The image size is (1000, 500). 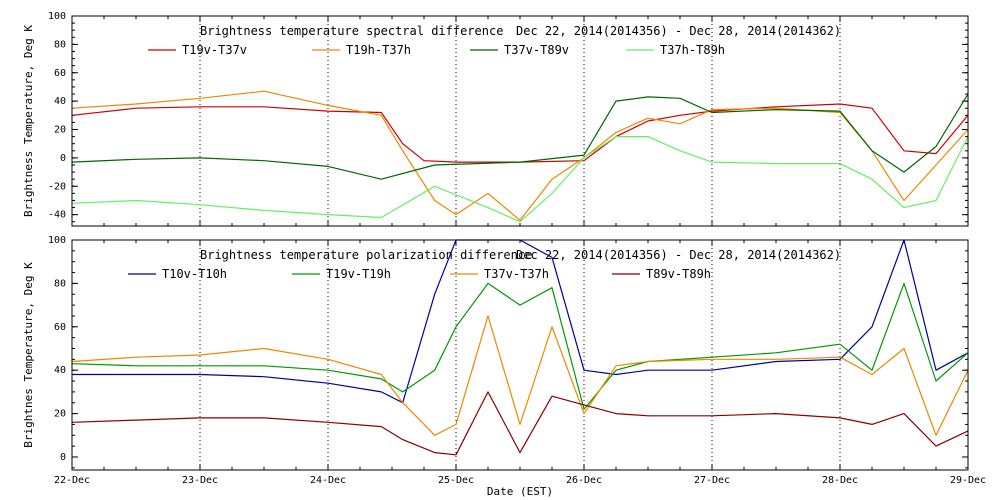 What do you see at coordinates (840, 480) in the screenshot?
I see `x-tick-label: 28-Dec` at bounding box center [840, 480].